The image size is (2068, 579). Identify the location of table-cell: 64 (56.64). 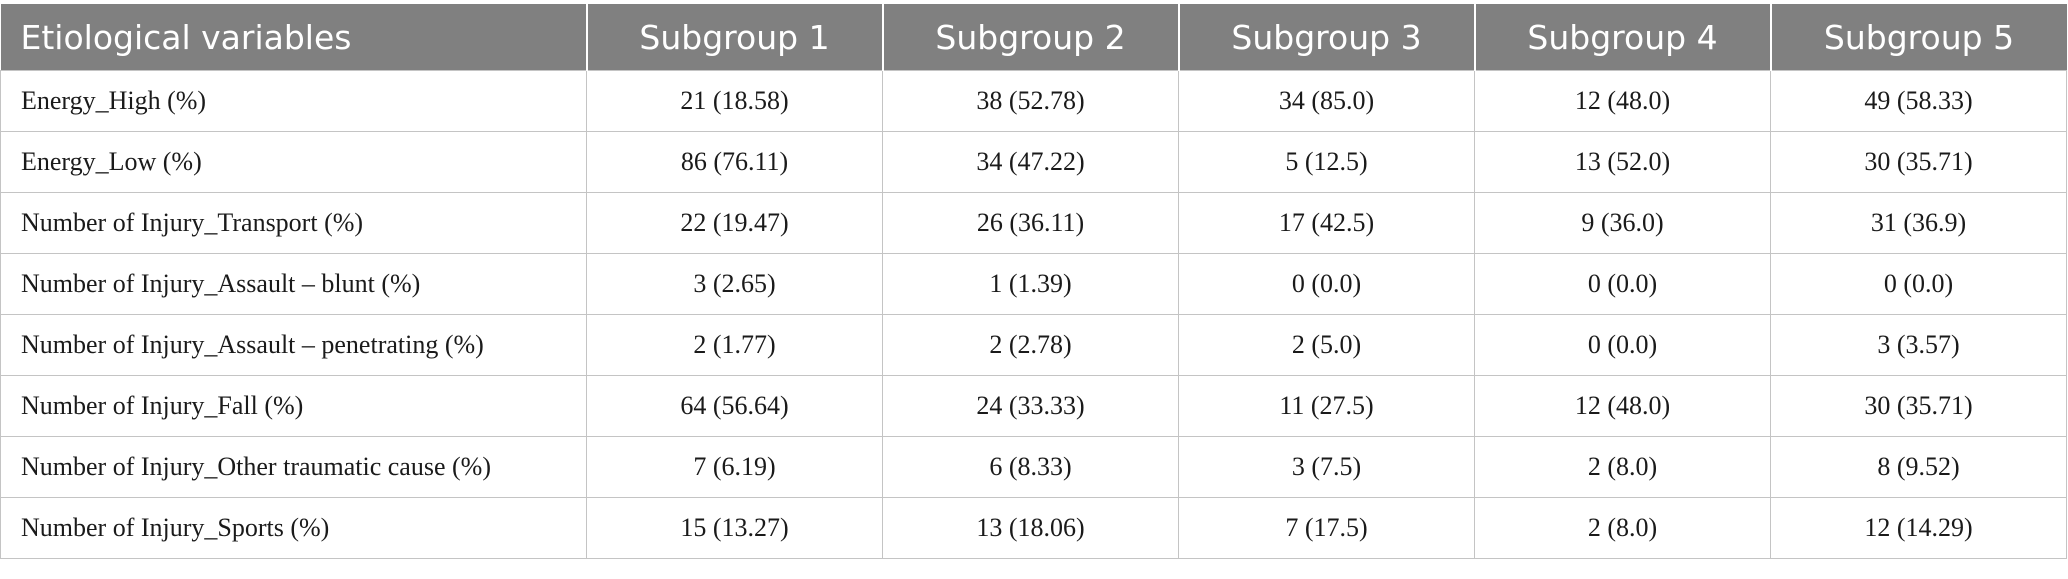
(734, 406).